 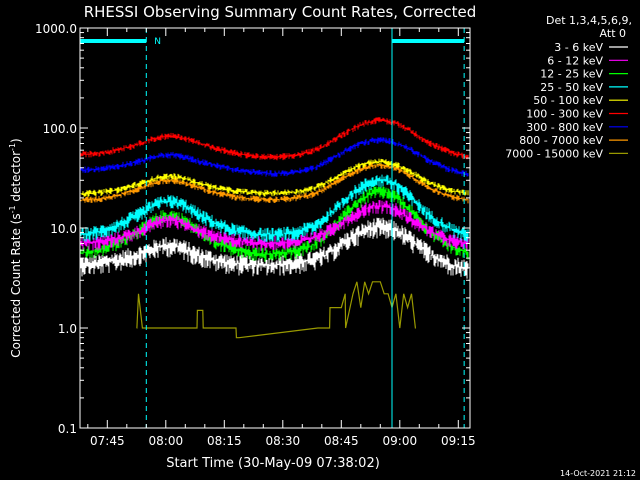 I want to click on legend-label-5: 100 - 300 keV, so click(x=564, y=114).